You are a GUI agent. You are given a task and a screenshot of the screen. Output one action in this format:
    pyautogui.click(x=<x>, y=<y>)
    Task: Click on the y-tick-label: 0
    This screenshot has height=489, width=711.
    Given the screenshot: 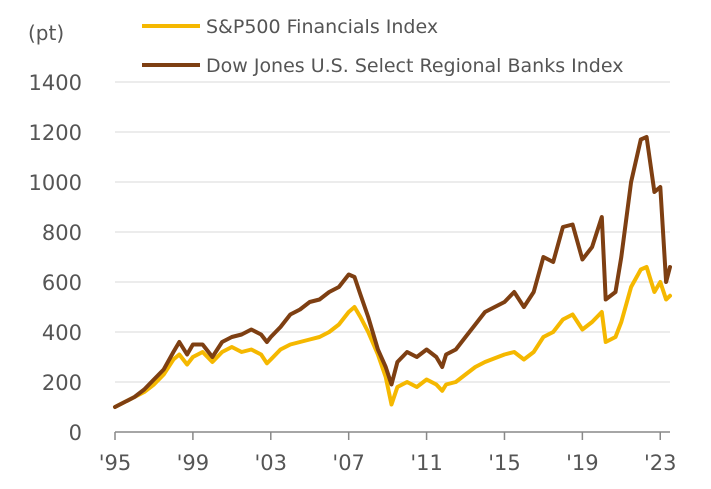 What is the action you would take?
    pyautogui.click(x=75, y=433)
    